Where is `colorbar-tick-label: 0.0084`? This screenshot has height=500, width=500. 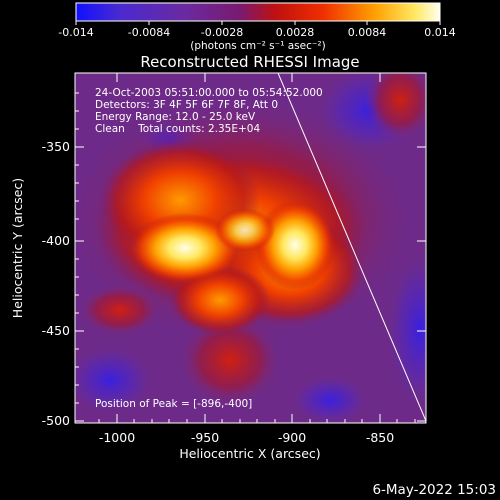
colorbar-tick-label: 0.0084 is located at coordinates (367, 32).